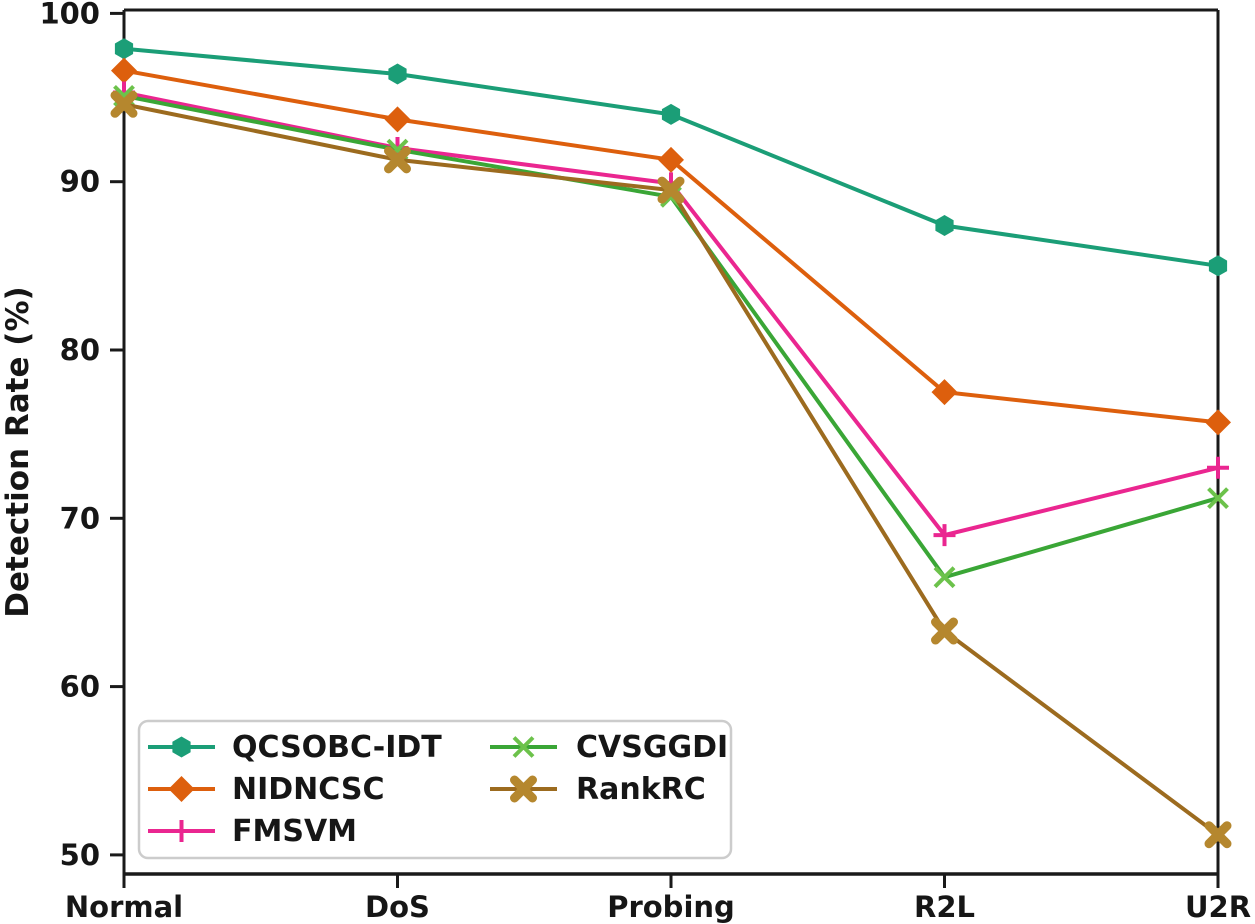 The image size is (1255, 924). What do you see at coordinates (944, 907) in the screenshot?
I see `x-tick-label: R2L` at bounding box center [944, 907].